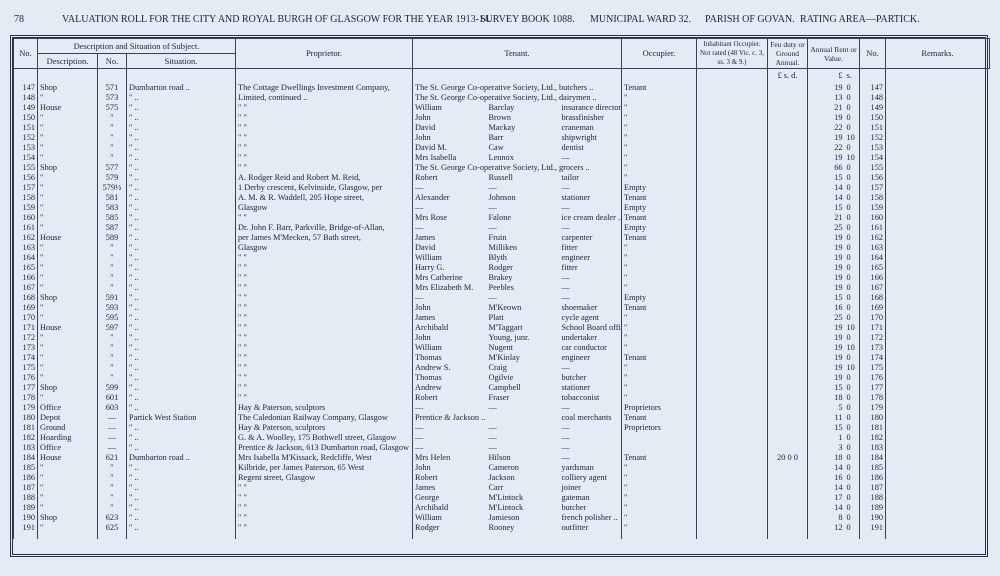 This screenshot has width=1000, height=576. I want to click on rent-pound: 12, so click(826, 528).